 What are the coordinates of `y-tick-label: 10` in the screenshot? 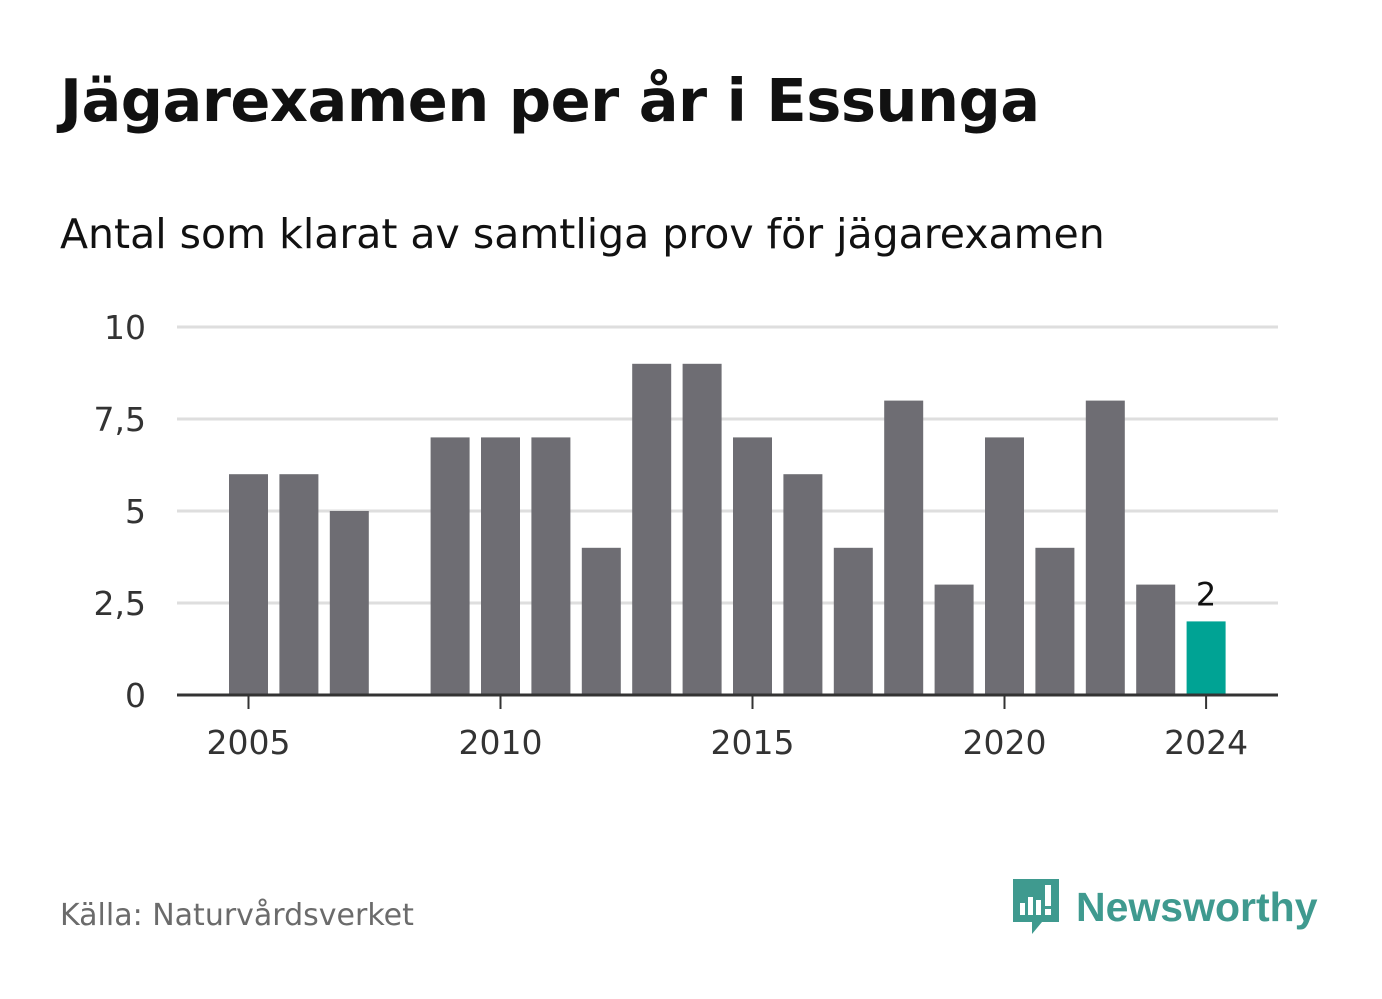 It's located at (125, 327).